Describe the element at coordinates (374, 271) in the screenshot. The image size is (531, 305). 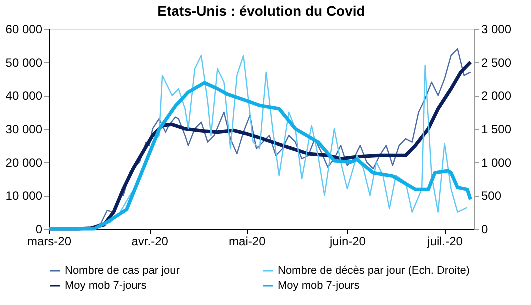
I see `legend-label: Nombre de décès par jour (Ech. Droite)` at that location.